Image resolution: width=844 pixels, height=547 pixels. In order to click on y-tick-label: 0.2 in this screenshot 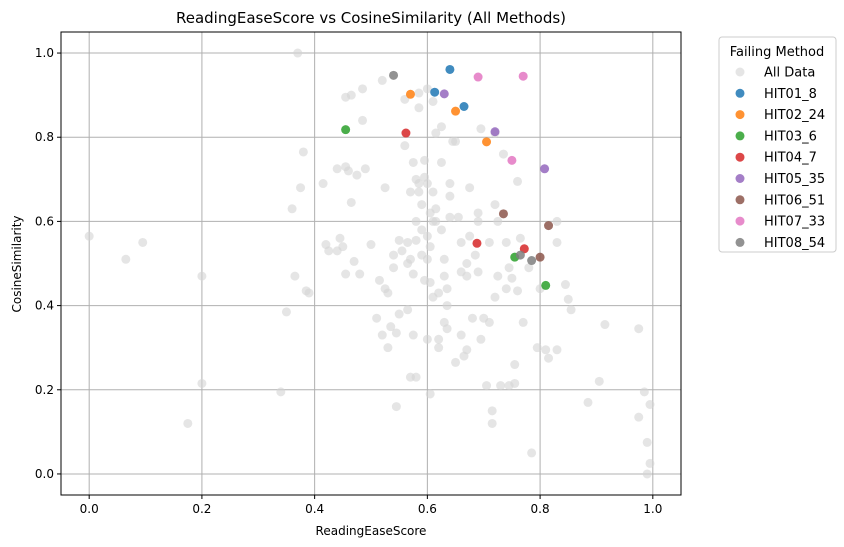, I will do `click(44, 390)`.